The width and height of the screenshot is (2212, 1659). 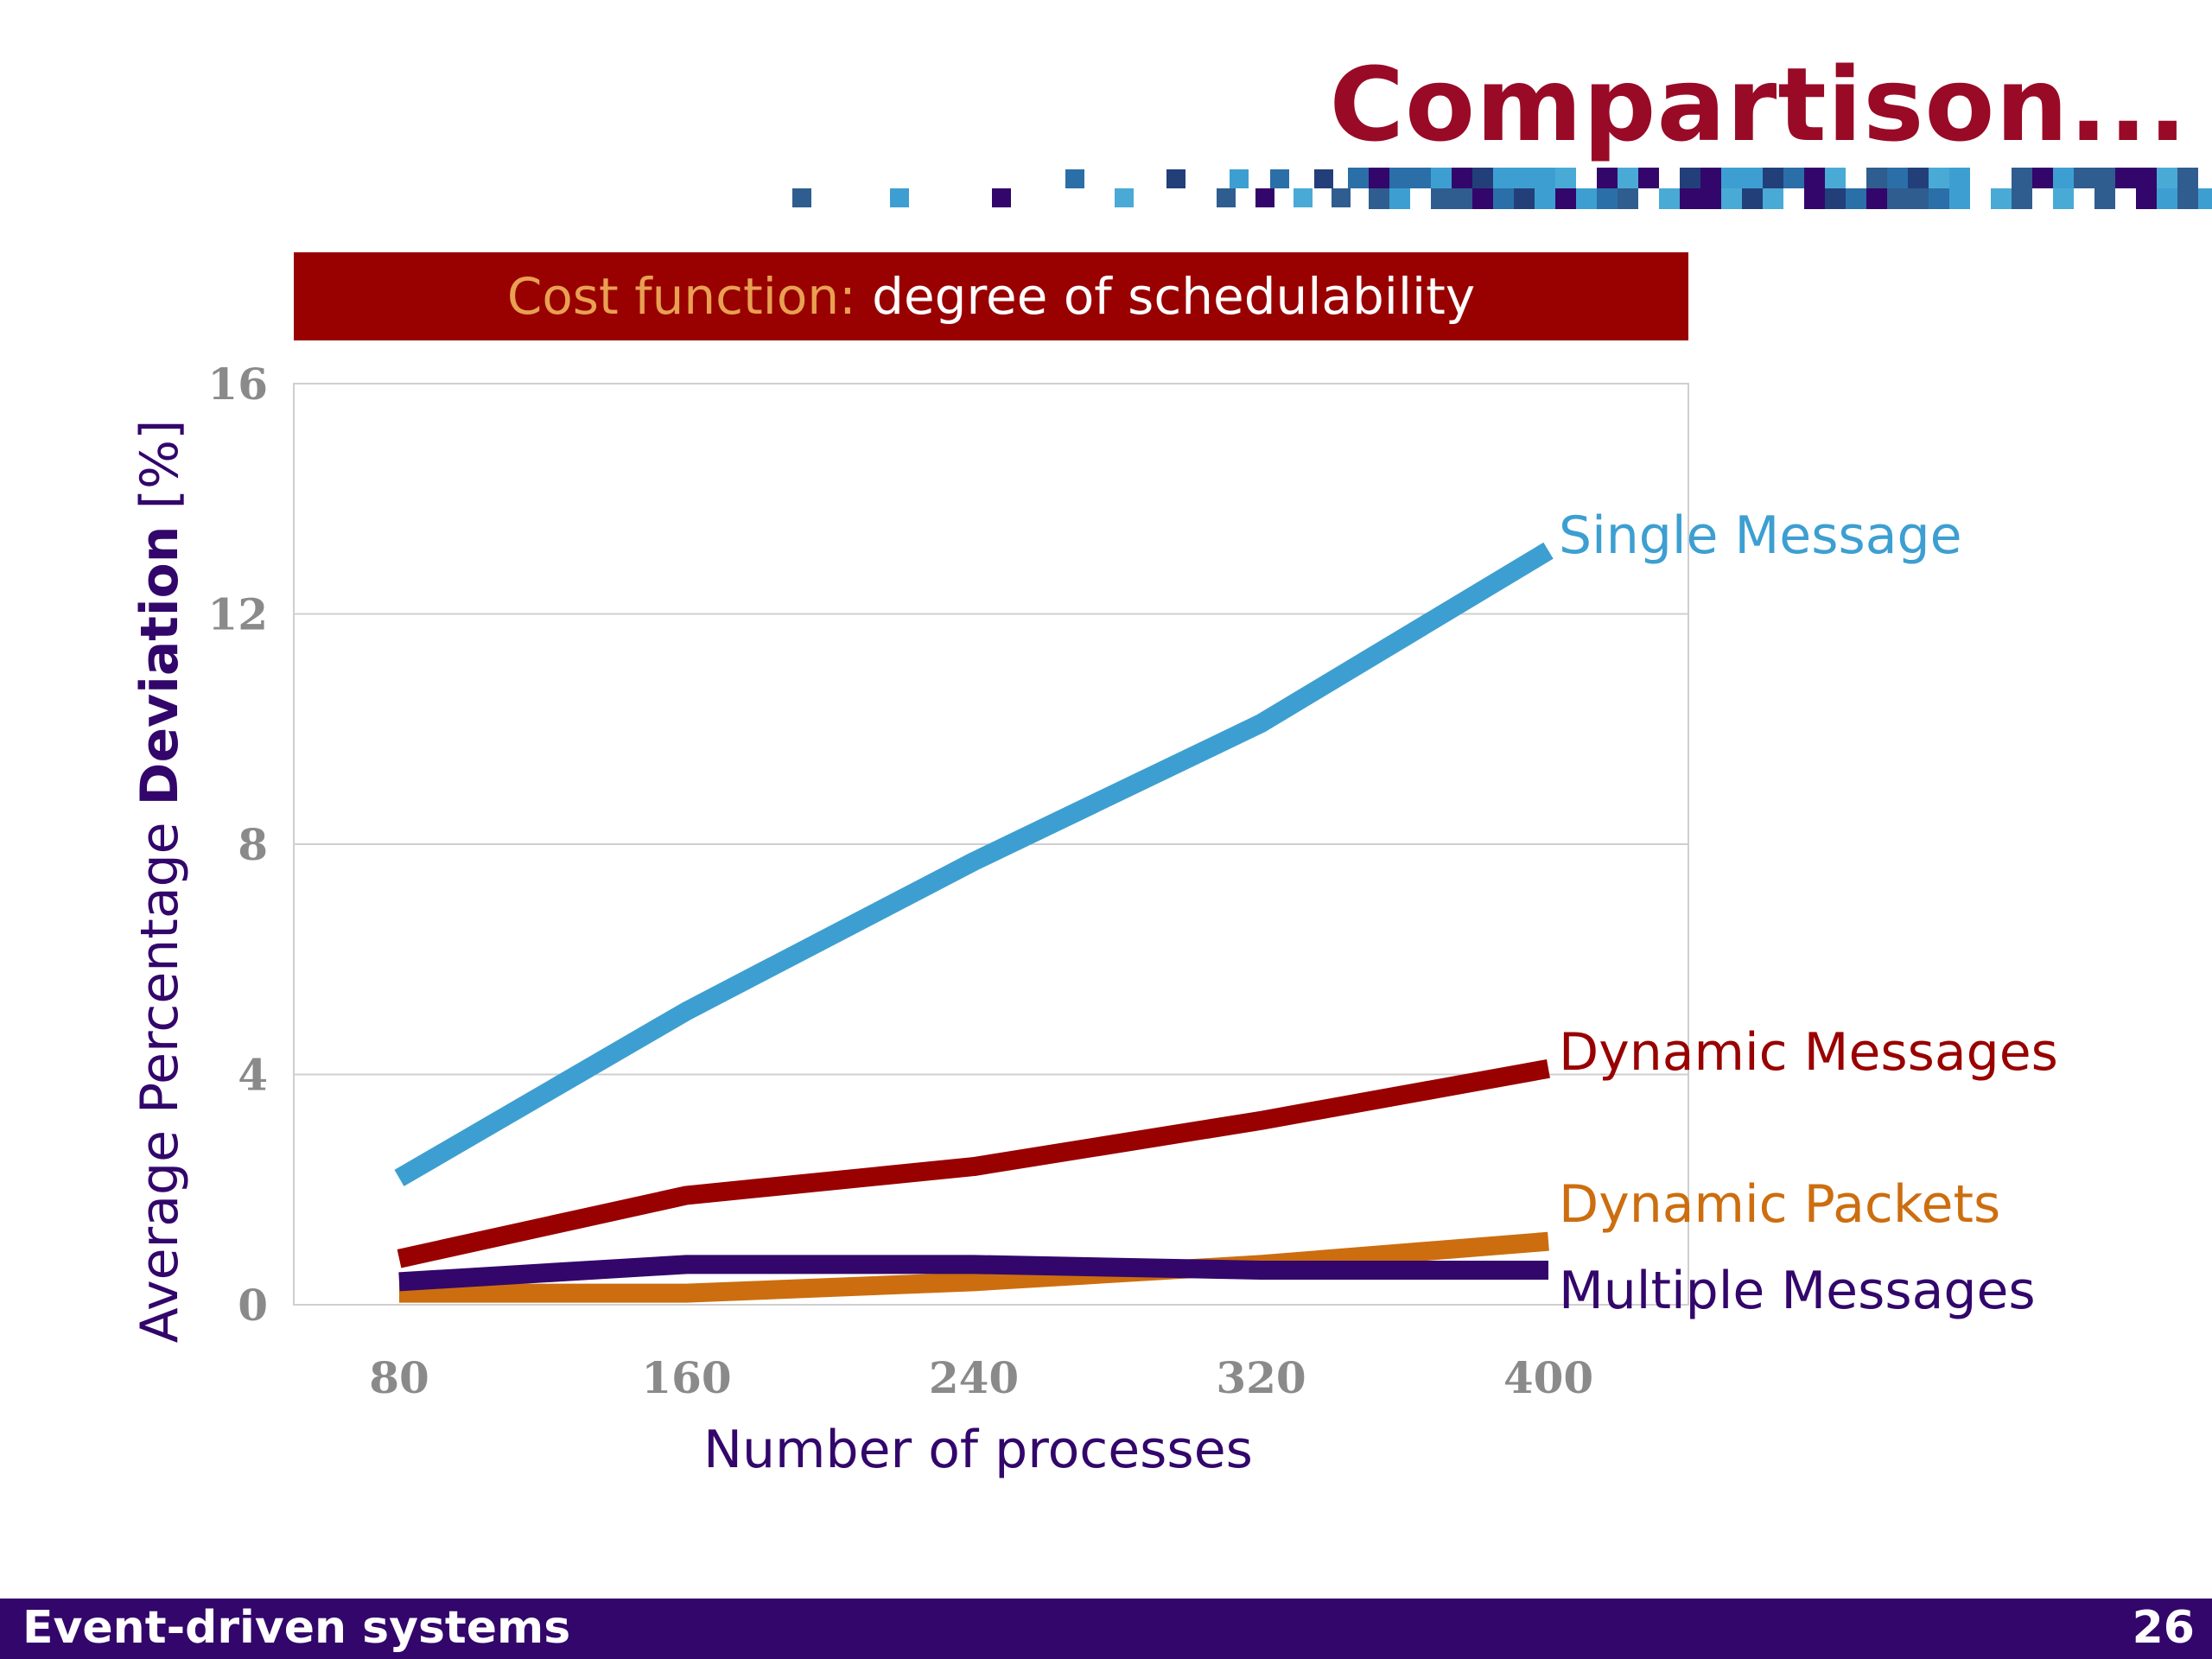 I want to click on footer-bar: Event-driven systems 26, so click(x=1106, y=1629).